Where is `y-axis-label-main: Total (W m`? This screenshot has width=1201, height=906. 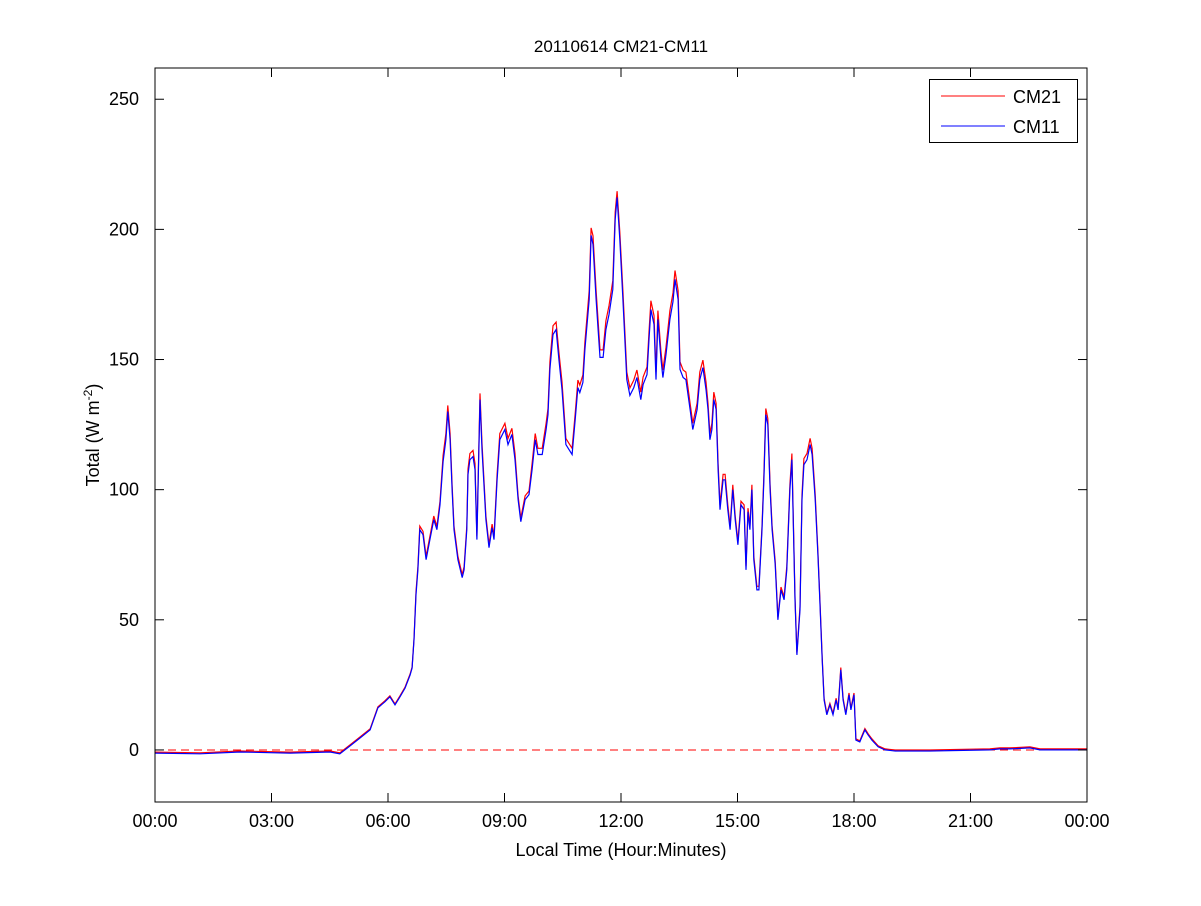 y-axis-label-main: Total (W m is located at coordinates (93, 443).